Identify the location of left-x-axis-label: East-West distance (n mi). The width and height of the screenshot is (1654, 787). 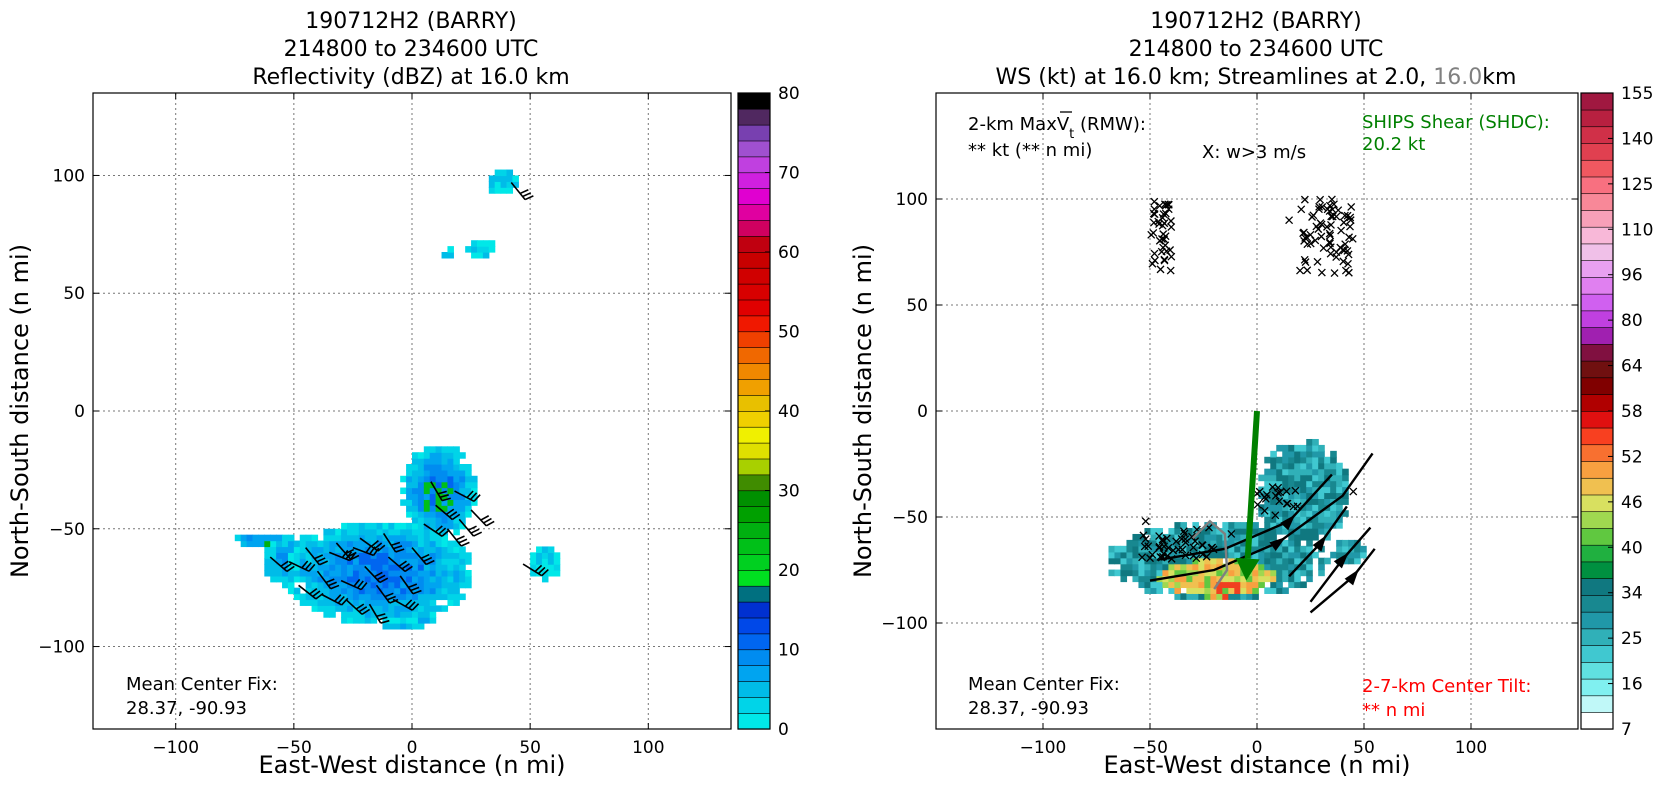
(411, 765).